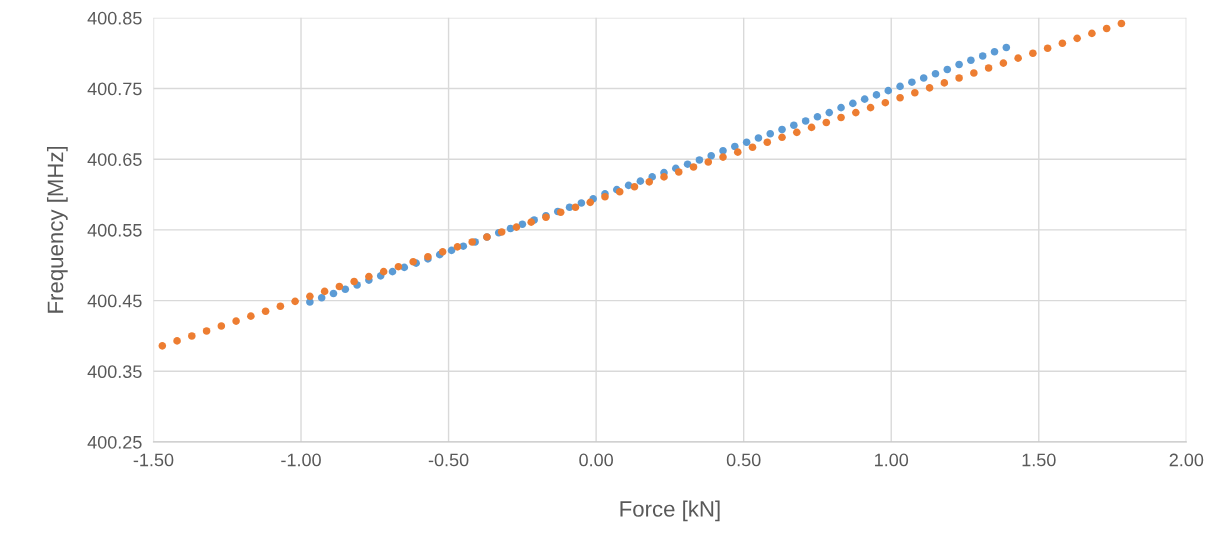  Describe the element at coordinates (670, 511) in the screenshot. I see `x-axis-title: Force [kN]` at that location.